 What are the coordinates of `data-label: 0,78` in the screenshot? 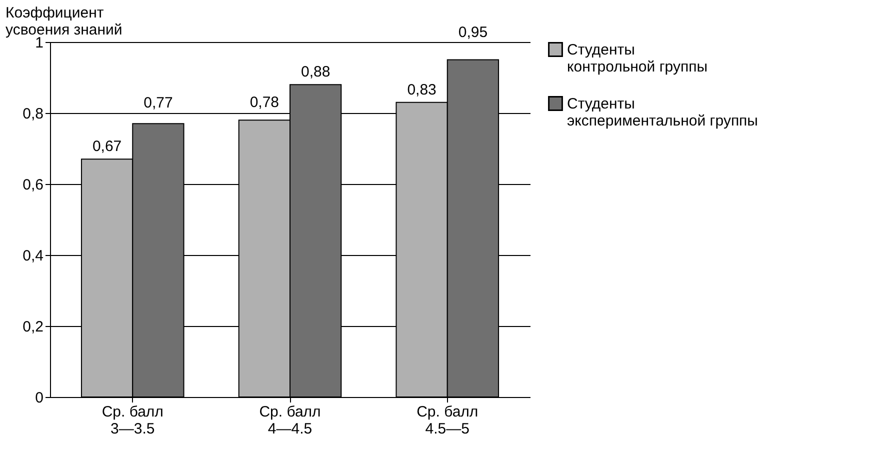 It's located at (265, 103).